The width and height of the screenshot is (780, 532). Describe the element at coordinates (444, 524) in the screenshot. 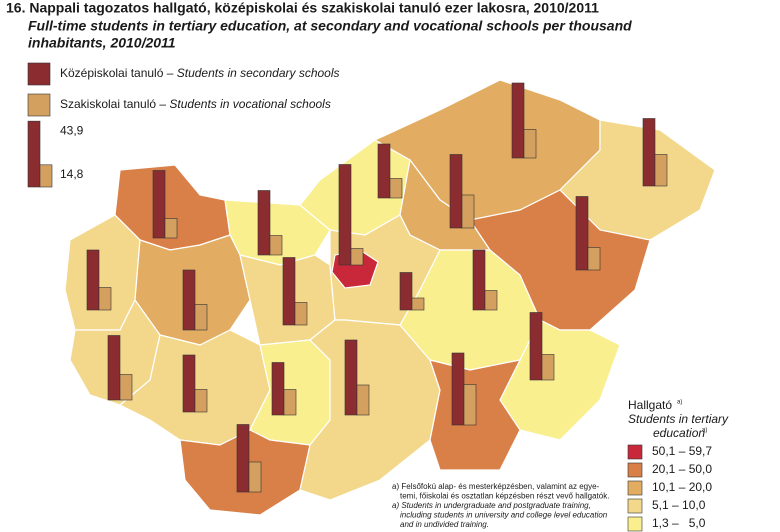

I see `footnote: and in undivided training.` at that location.